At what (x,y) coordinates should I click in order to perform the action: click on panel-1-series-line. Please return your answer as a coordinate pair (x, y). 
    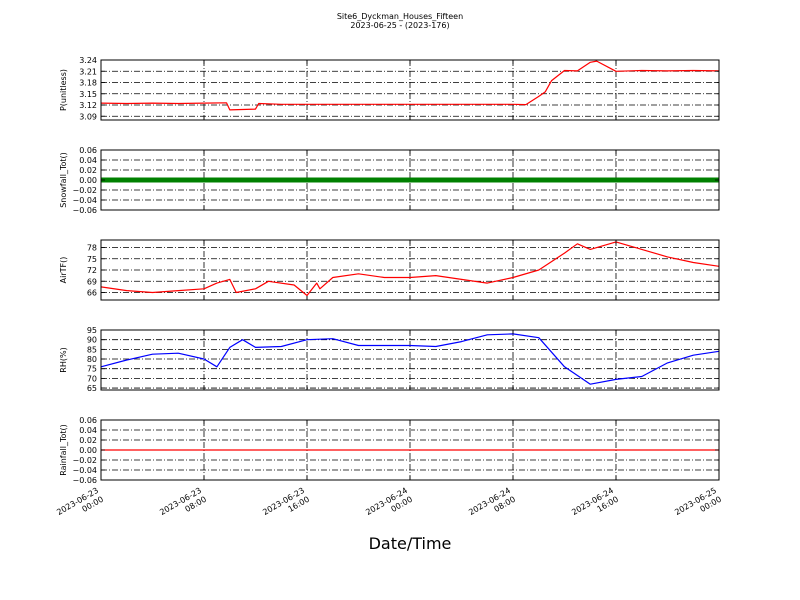
    Looking at the image, I should click on (410, 85).